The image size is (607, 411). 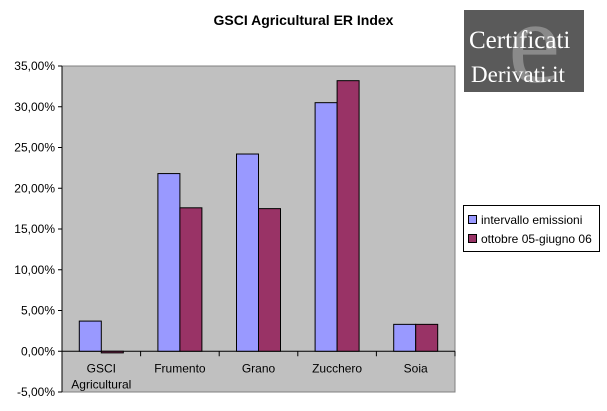 What do you see at coordinates (34, 270) in the screenshot?
I see `y-tick-label: 10,00%` at bounding box center [34, 270].